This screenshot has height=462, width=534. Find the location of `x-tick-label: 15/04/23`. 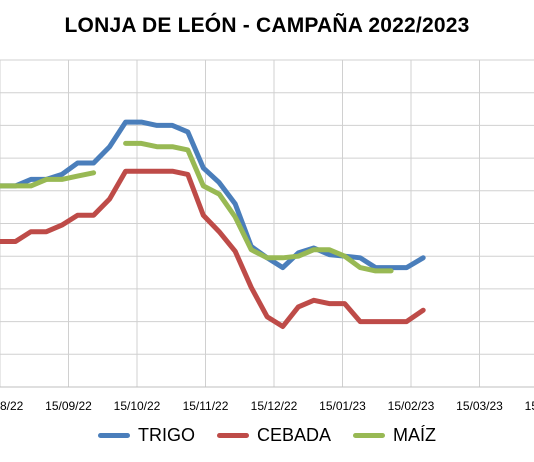

x-tick-label: 15/04/23 is located at coordinates (529, 406).